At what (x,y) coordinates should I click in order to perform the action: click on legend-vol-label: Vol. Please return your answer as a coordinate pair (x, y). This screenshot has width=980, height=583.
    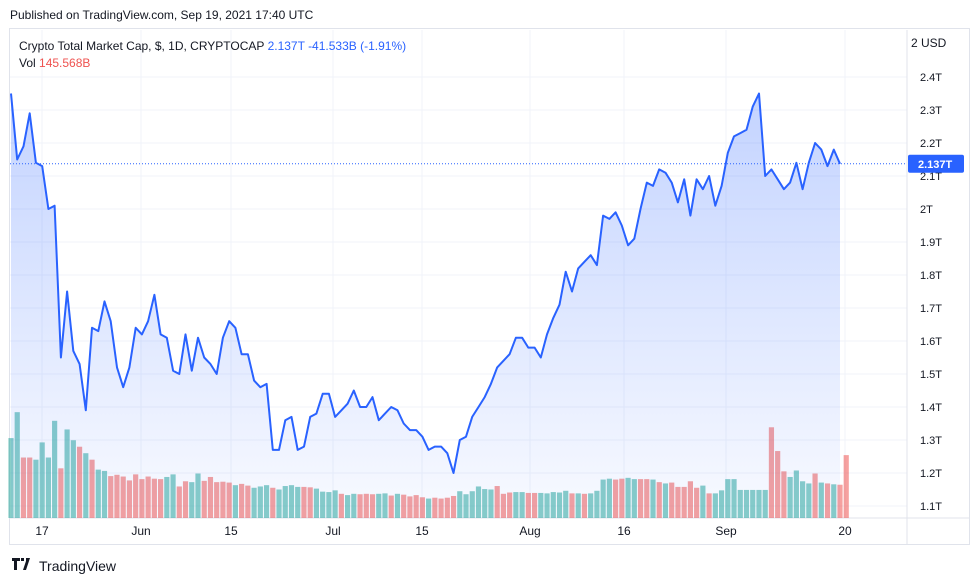
    Looking at the image, I should click on (27, 63).